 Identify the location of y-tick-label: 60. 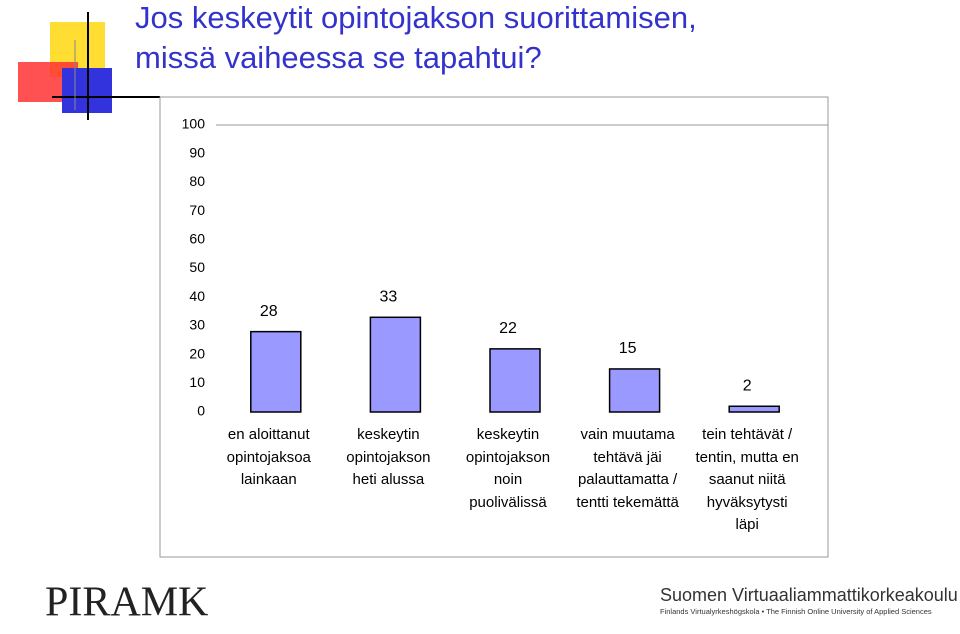
(197, 239).